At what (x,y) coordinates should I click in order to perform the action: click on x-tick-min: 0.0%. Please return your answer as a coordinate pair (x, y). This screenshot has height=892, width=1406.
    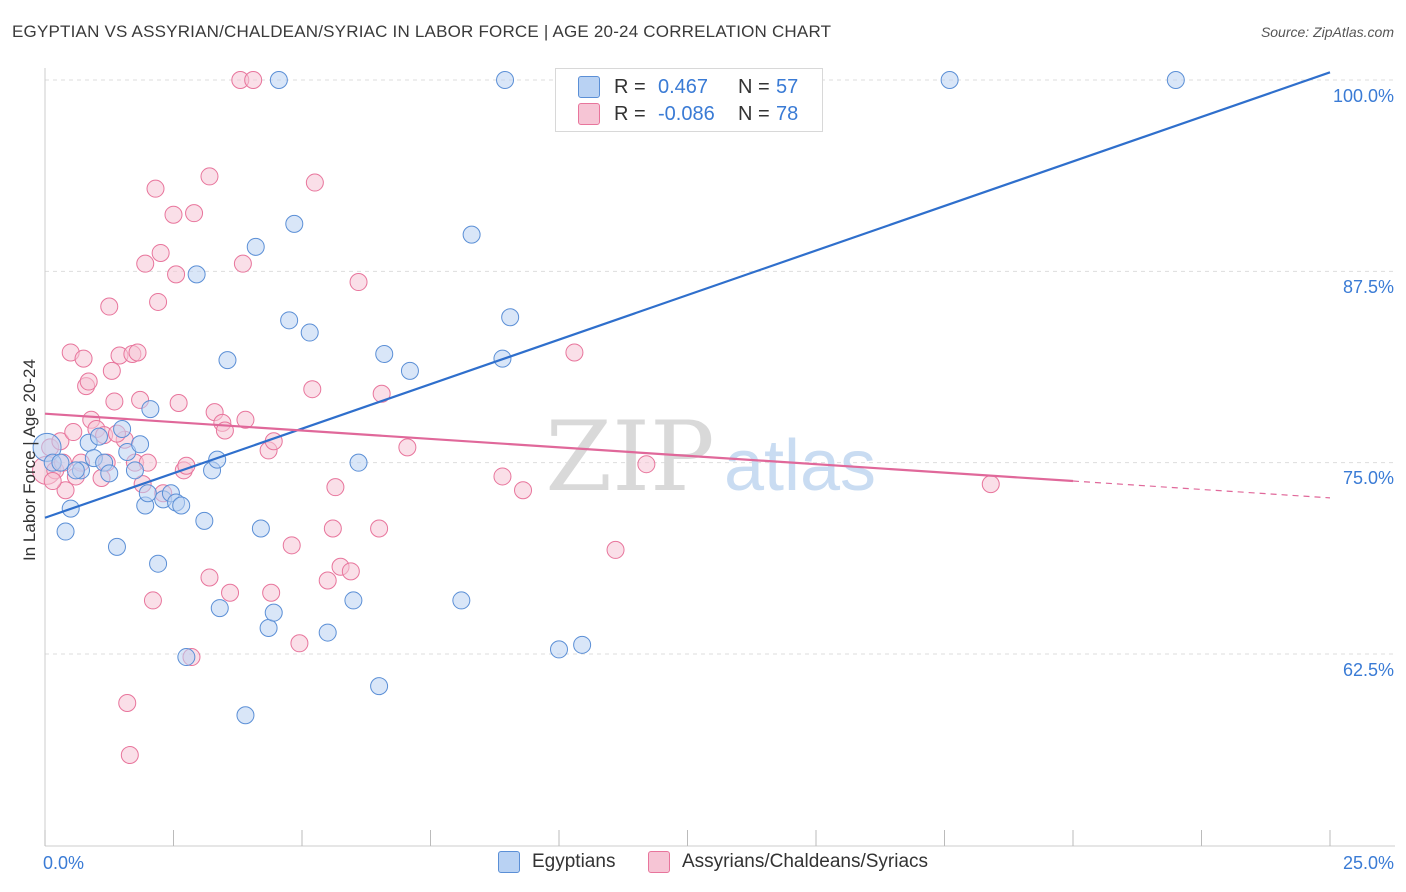
    Looking at the image, I should click on (64, 863).